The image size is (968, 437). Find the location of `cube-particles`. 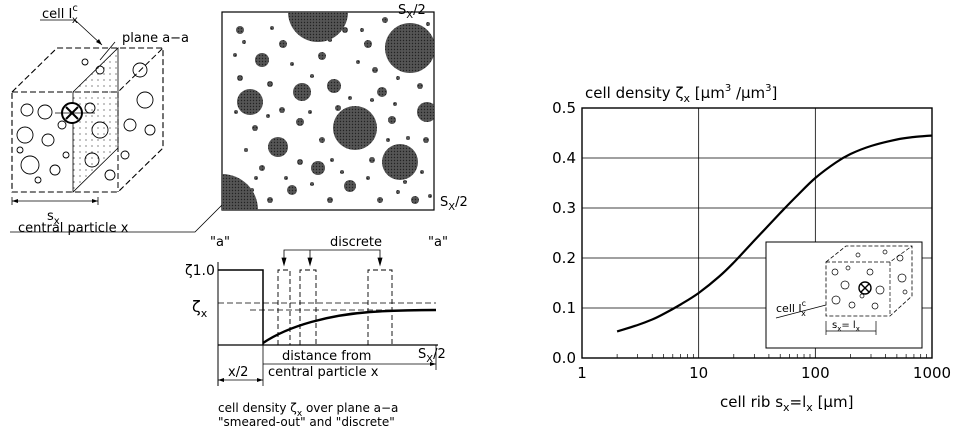

cube-particles is located at coordinates (86, 121).